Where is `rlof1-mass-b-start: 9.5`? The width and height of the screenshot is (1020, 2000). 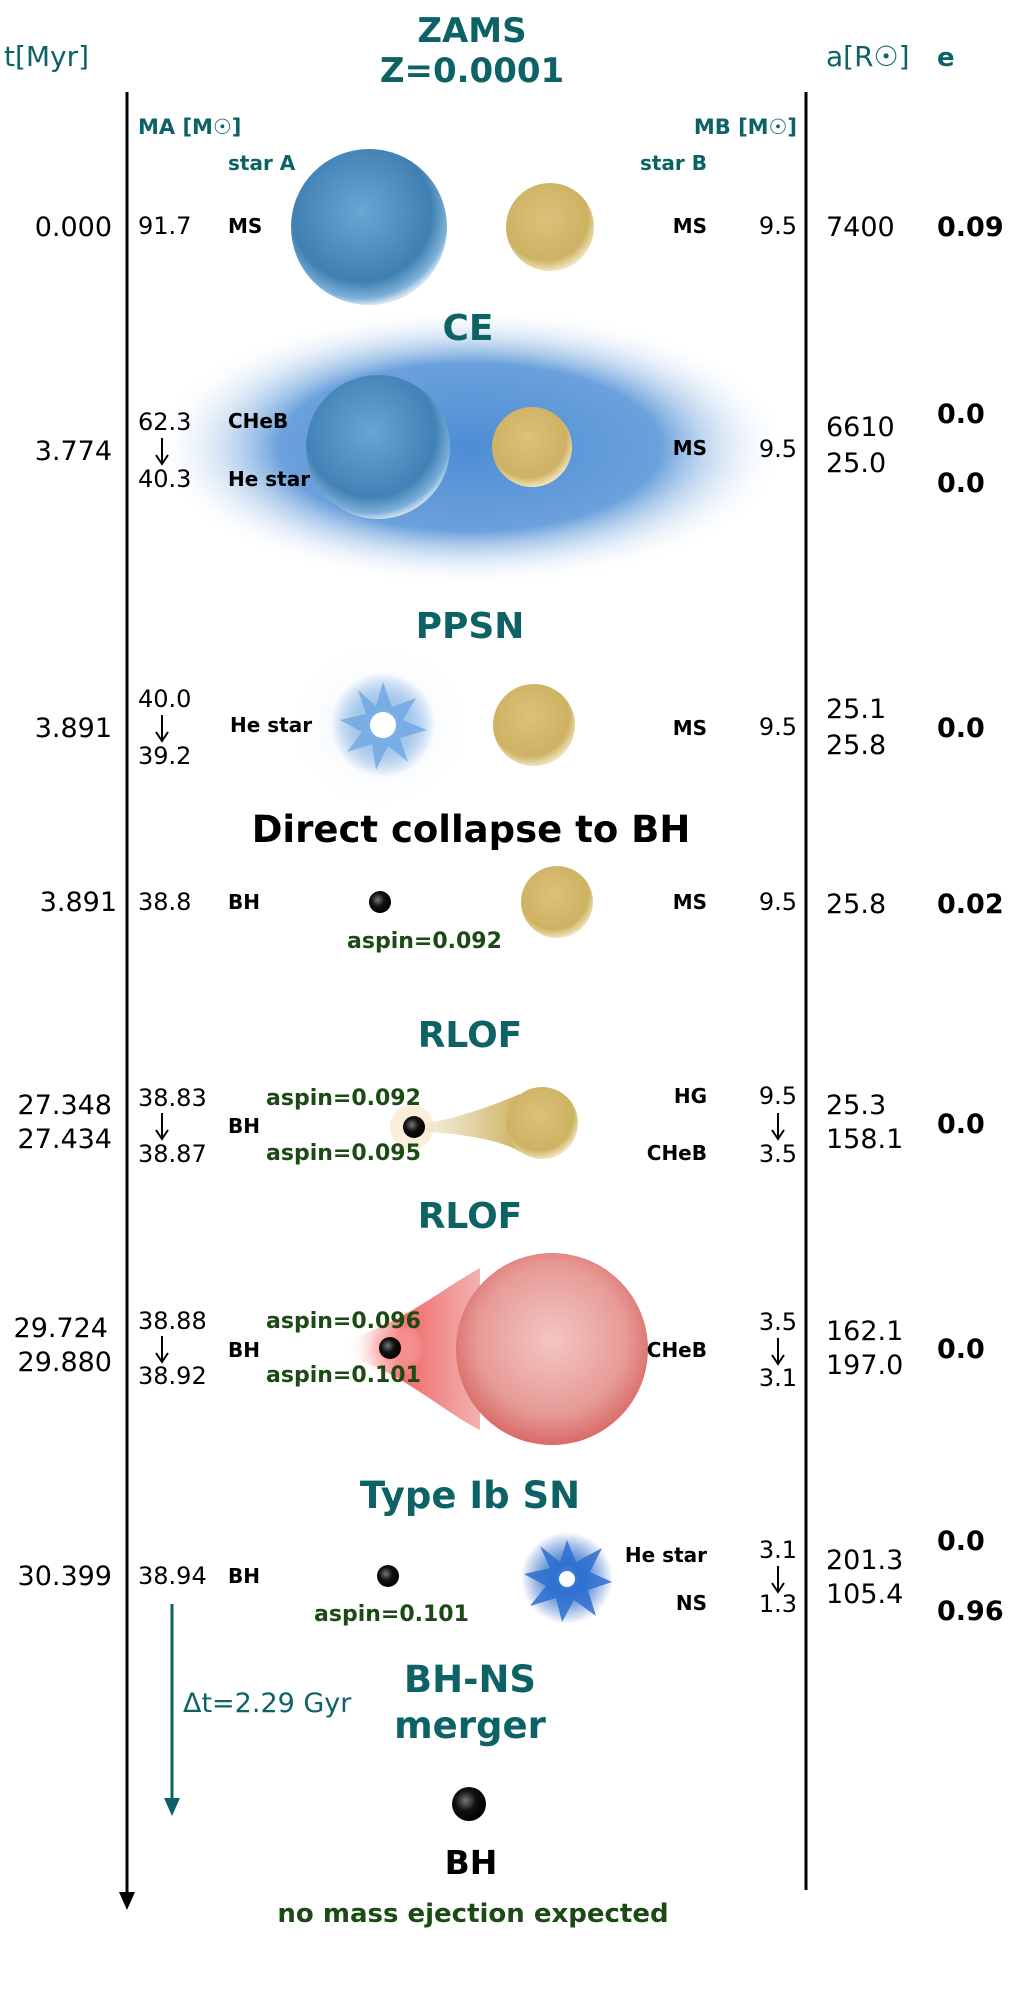
rlof1-mass-b-start: 9.5 is located at coordinates (778, 1096).